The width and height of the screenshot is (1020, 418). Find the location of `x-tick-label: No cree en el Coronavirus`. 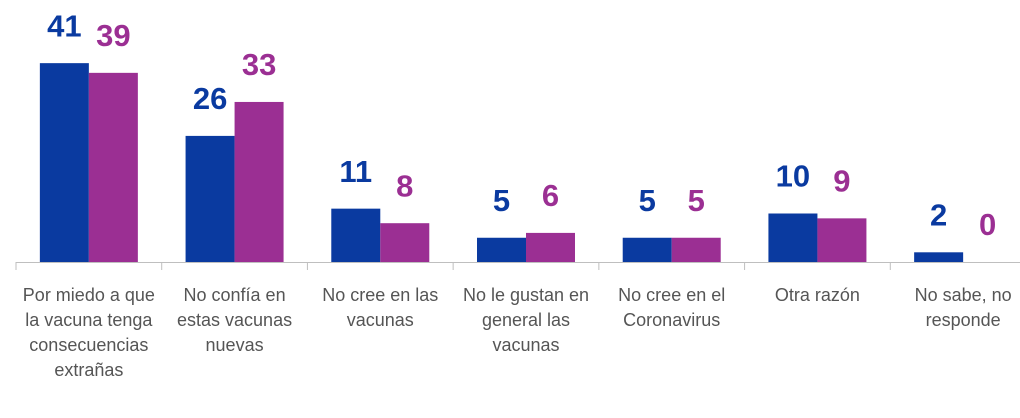

x-tick-label: No cree en el Coronavirus is located at coordinates (672, 307).